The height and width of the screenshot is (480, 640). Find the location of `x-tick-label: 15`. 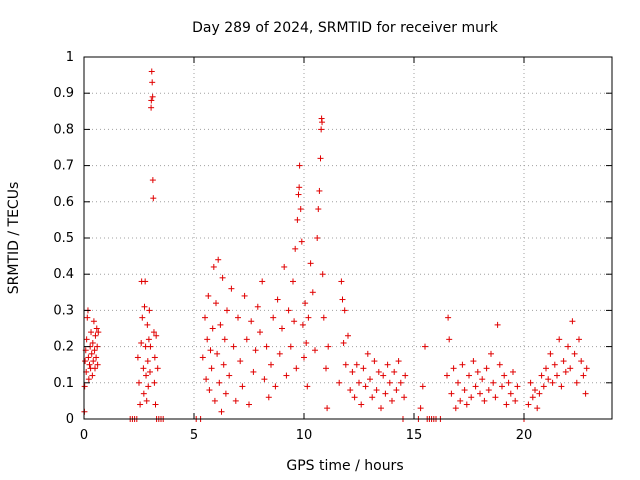

x-tick-label: 15 is located at coordinates (414, 435).